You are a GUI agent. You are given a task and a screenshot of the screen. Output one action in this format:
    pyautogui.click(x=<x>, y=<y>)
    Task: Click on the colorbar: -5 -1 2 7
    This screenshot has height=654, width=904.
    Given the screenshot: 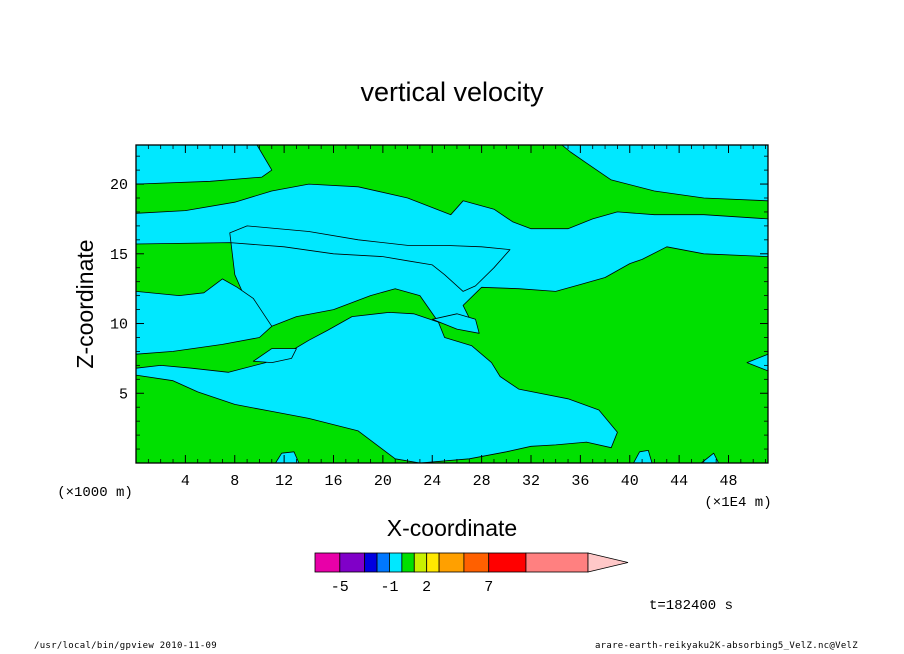 What is the action you would take?
    pyautogui.click(x=471, y=574)
    